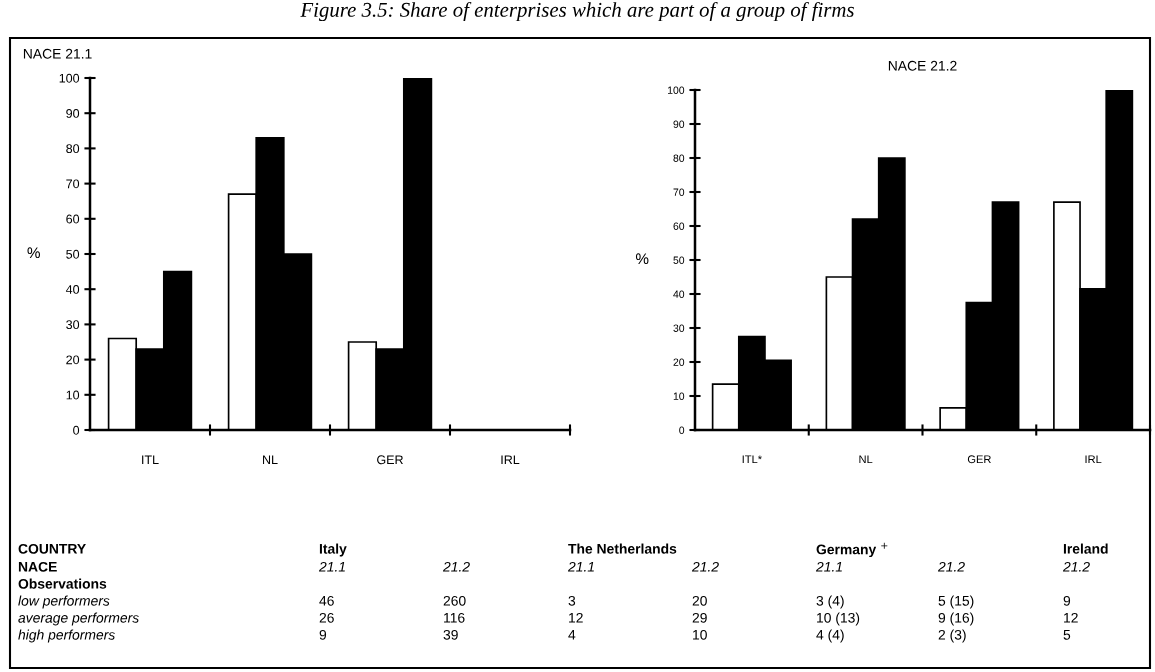  Describe the element at coordinates (577, 12) in the screenshot. I see `text: Figure 3.5: Share of enterprises which are part of a group of firms` at that location.